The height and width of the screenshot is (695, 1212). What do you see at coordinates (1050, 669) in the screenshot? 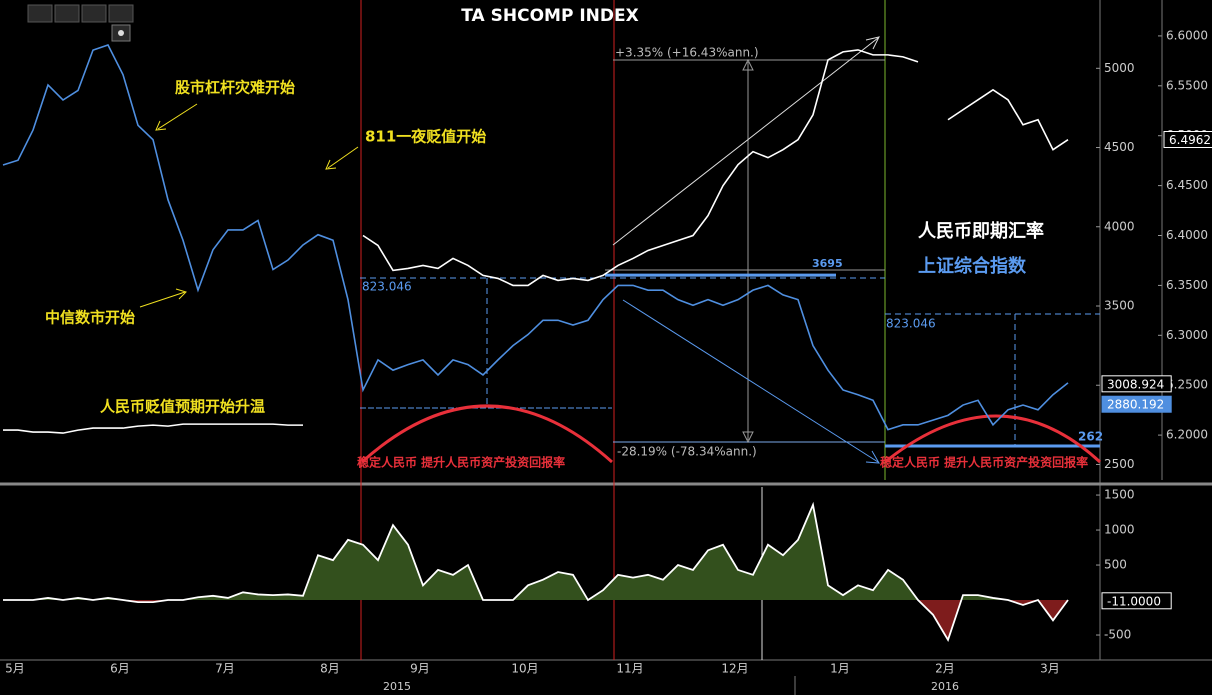
I see `x-tick-label: 3月` at bounding box center [1050, 669].